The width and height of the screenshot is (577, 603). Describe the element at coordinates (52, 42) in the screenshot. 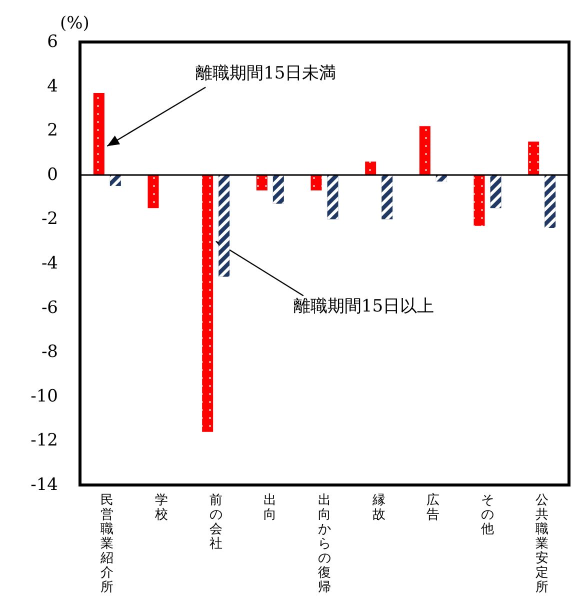

I see `y-tick-label: 6` at that location.